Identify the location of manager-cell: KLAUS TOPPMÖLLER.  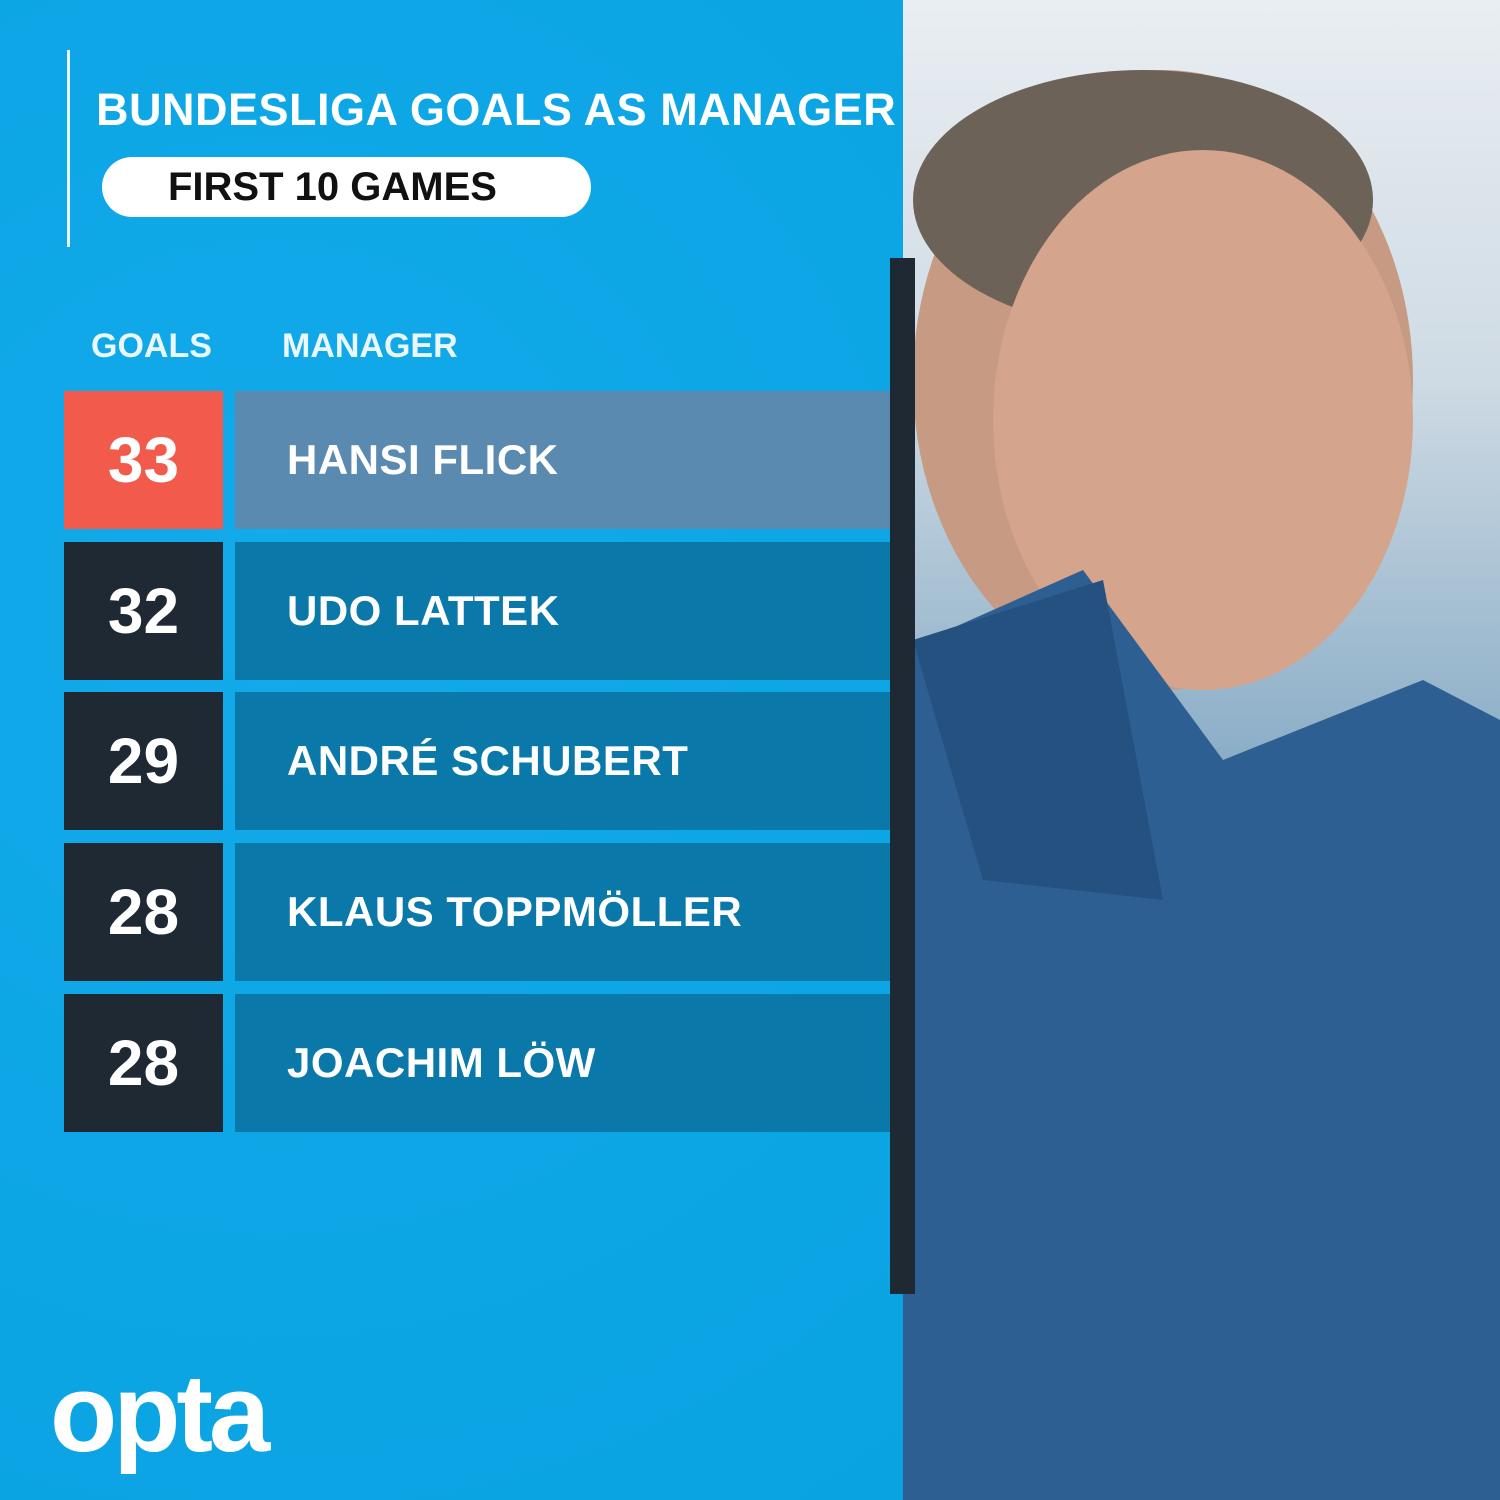
(562, 912).